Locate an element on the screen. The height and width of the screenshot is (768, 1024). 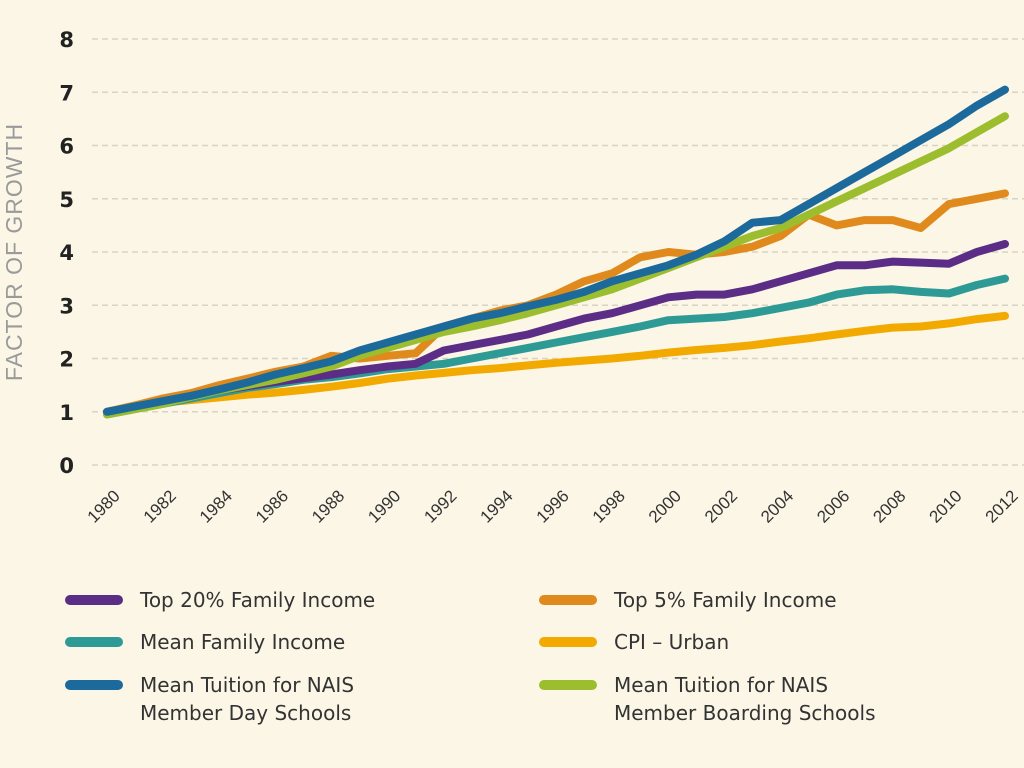
x-tick-label: 1988 is located at coordinates (328, 506).